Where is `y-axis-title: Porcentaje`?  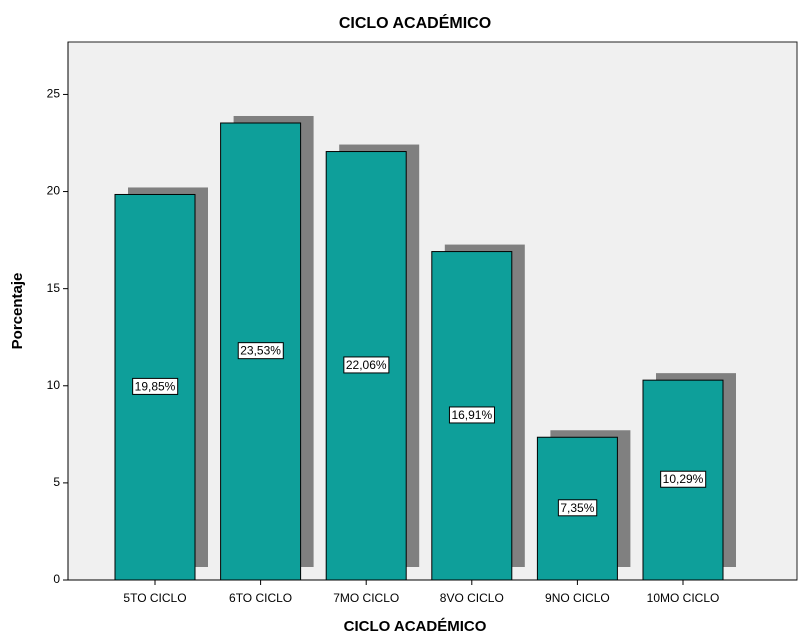
y-axis-title: Porcentaje is located at coordinates (17, 311).